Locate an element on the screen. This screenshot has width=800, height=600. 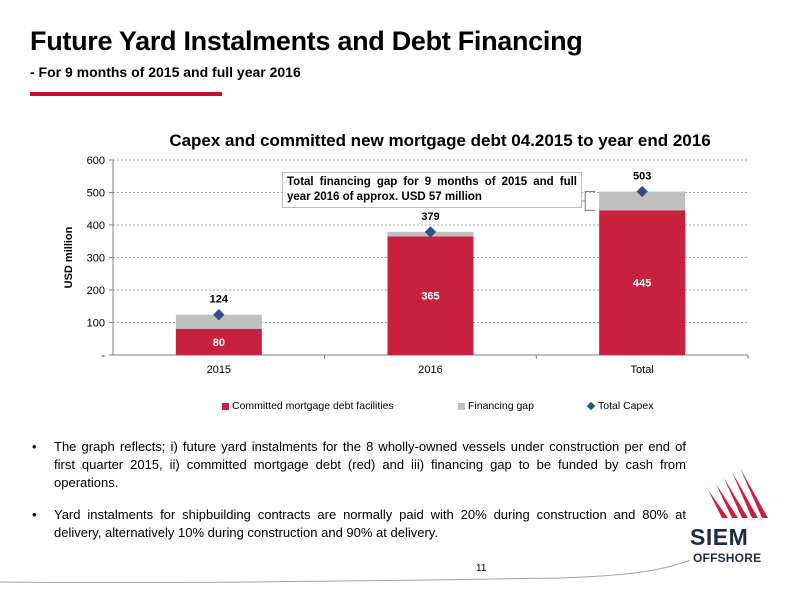
legend-item-total-capex: Total Capex is located at coordinates (620, 406).